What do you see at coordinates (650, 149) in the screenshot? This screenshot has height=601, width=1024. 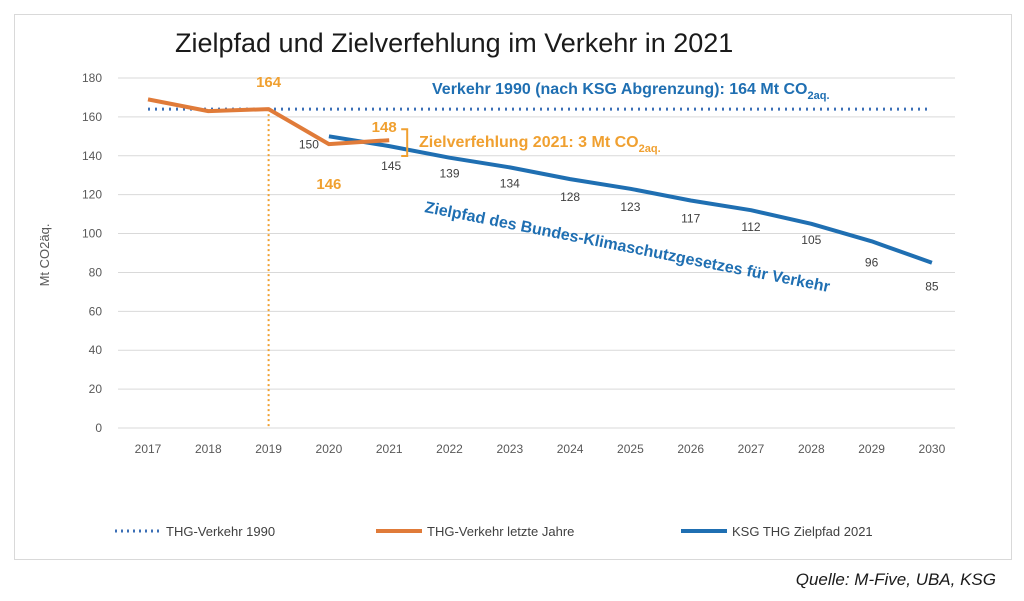 I see `gap-label-sub: 2aq.` at bounding box center [650, 149].